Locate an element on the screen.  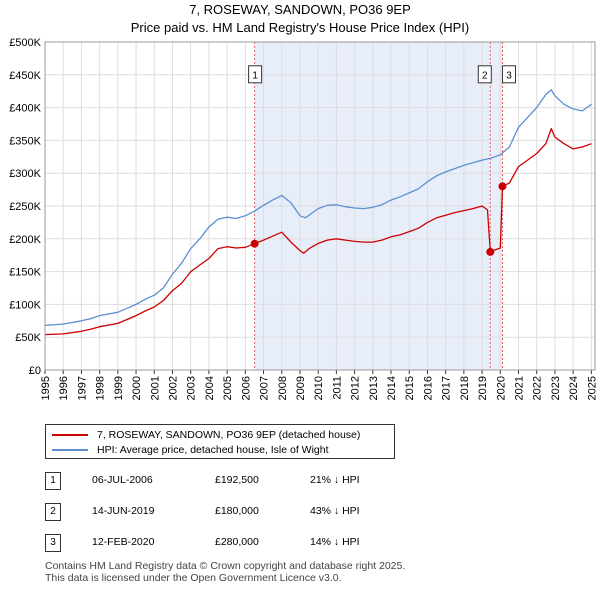
x-tick-label: 2016 is located at coordinates (428, 388).